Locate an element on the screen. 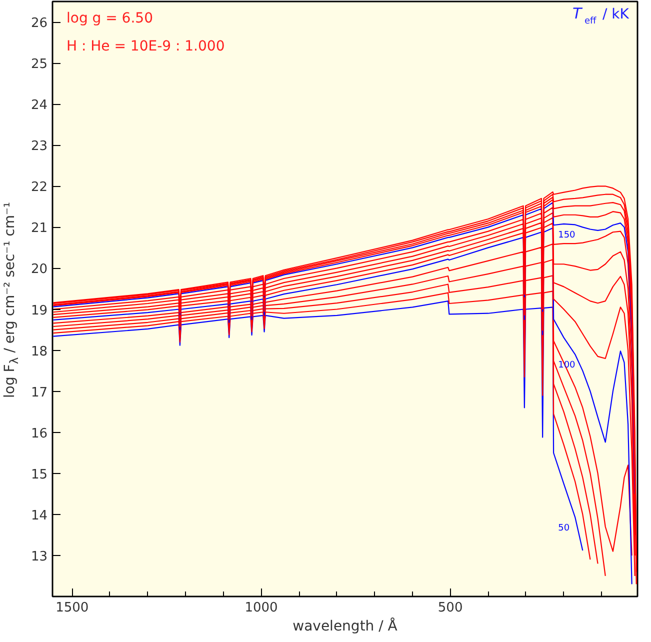 This screenshot has width=651, height=642. x-tick-label: 500 is located at coordinates (450, 608).